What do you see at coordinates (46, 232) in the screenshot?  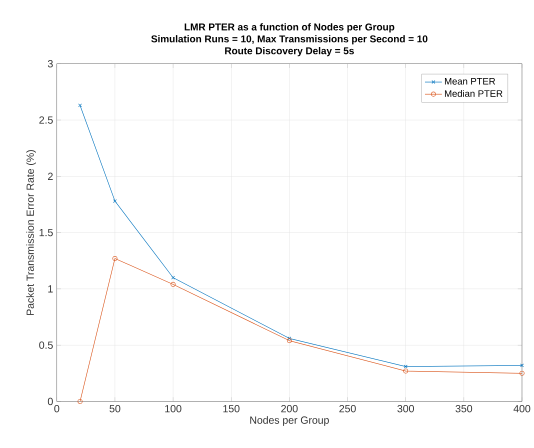 I see `y-tick-label: 1.5` at bounding box center [46, 232].